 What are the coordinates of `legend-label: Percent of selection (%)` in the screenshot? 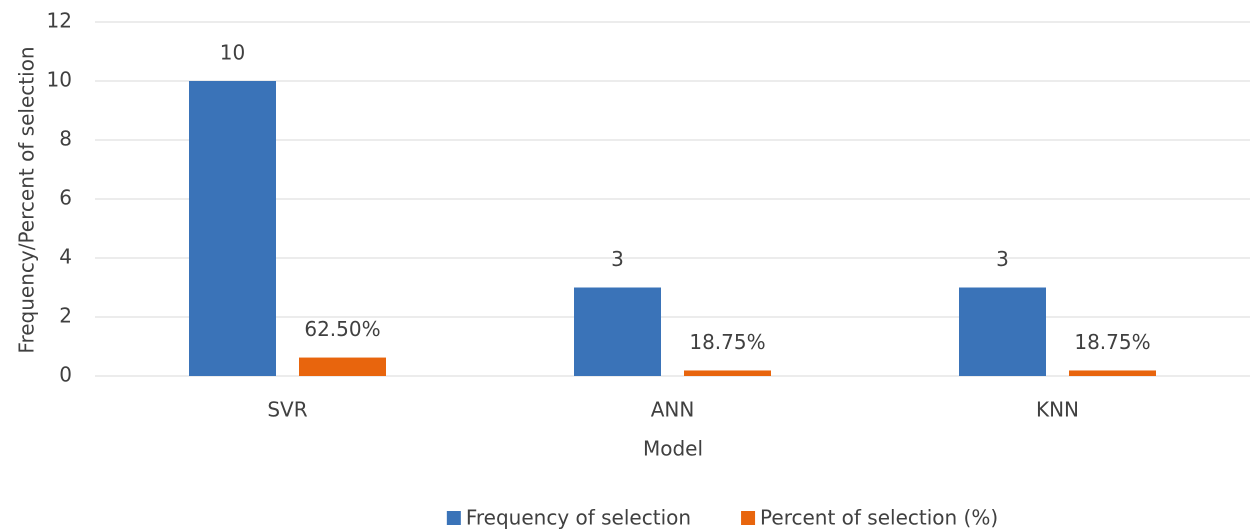 It's located at (879, 518).